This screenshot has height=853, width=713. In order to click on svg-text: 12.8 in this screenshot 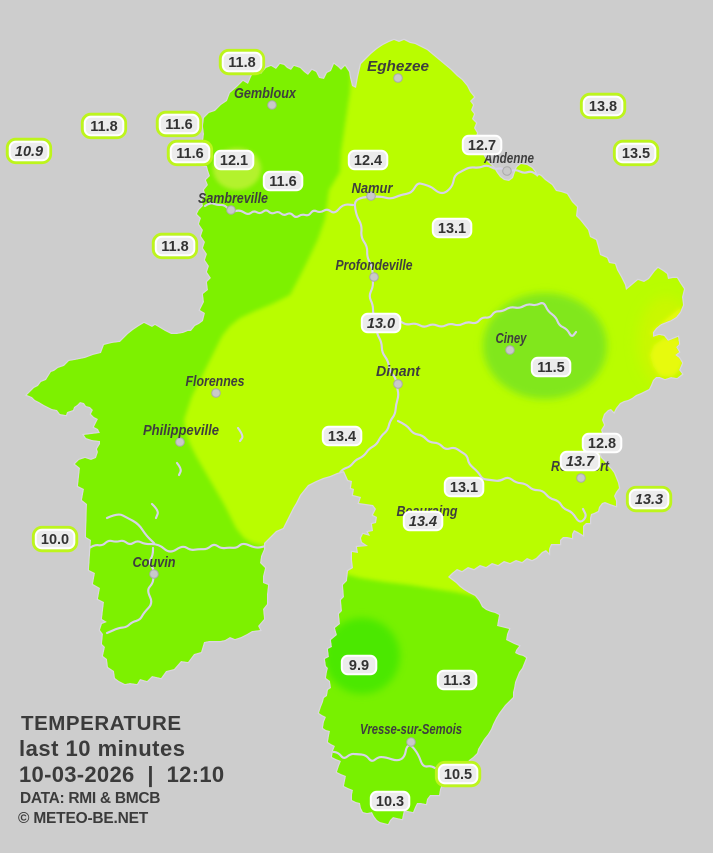, I will do `click(602, 444)`.